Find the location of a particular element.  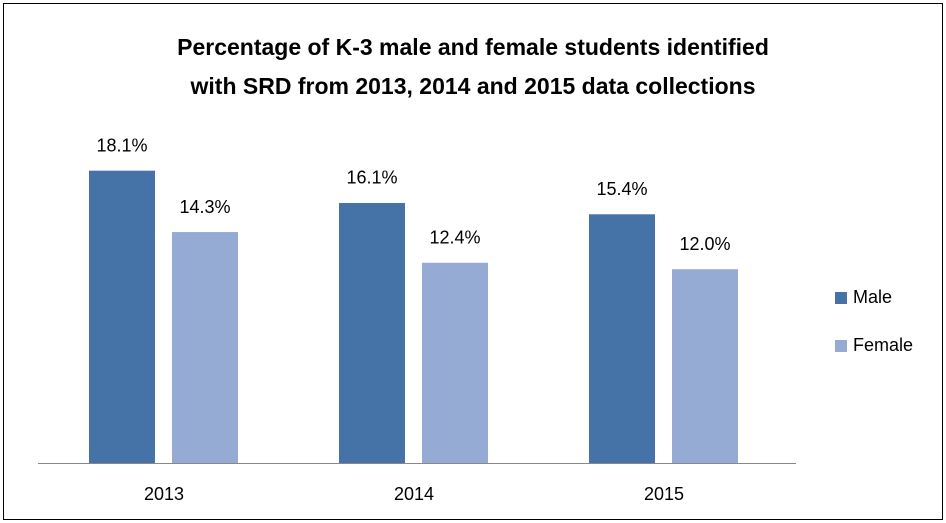

x-tick-label: 2014 is located at coordinates (414, 494).